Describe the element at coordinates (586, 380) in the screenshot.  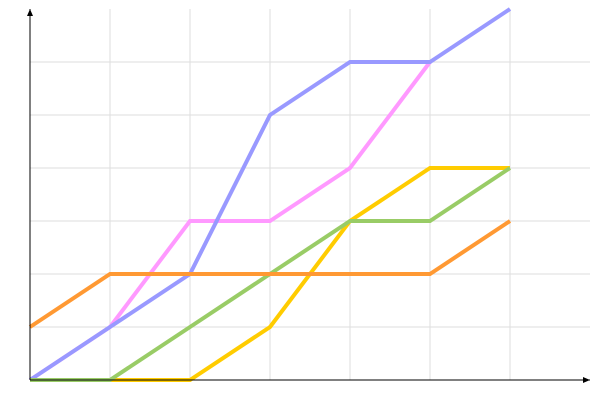
I see `x-axis-arrow-icon` at that location.